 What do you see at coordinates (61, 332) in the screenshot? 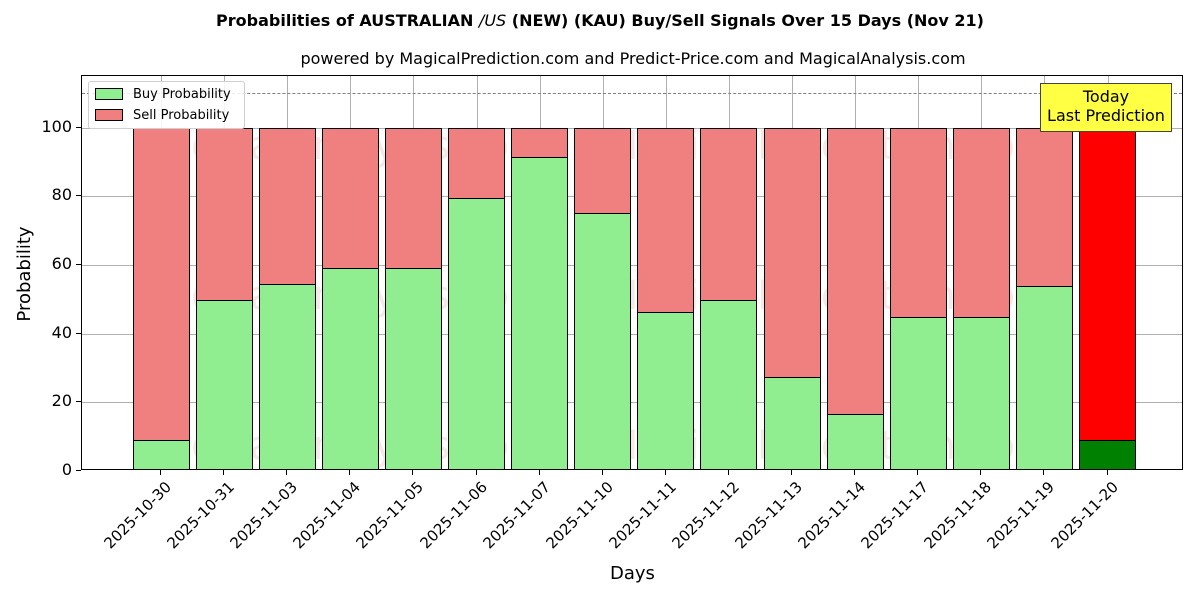
I see `y-tick-label: 40` at bounding box center [61, 332].